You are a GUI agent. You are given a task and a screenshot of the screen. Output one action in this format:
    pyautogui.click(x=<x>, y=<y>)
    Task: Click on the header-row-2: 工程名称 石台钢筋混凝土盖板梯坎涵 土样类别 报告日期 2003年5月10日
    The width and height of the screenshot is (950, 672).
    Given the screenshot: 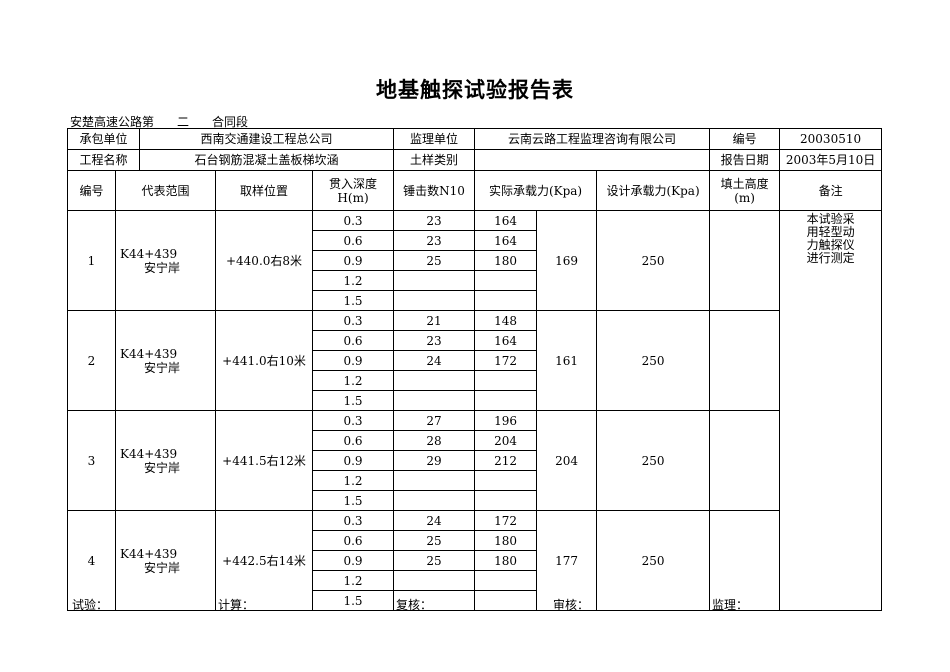 What is the action you would take?
    pyautogui.click(x=474, y=160)
    